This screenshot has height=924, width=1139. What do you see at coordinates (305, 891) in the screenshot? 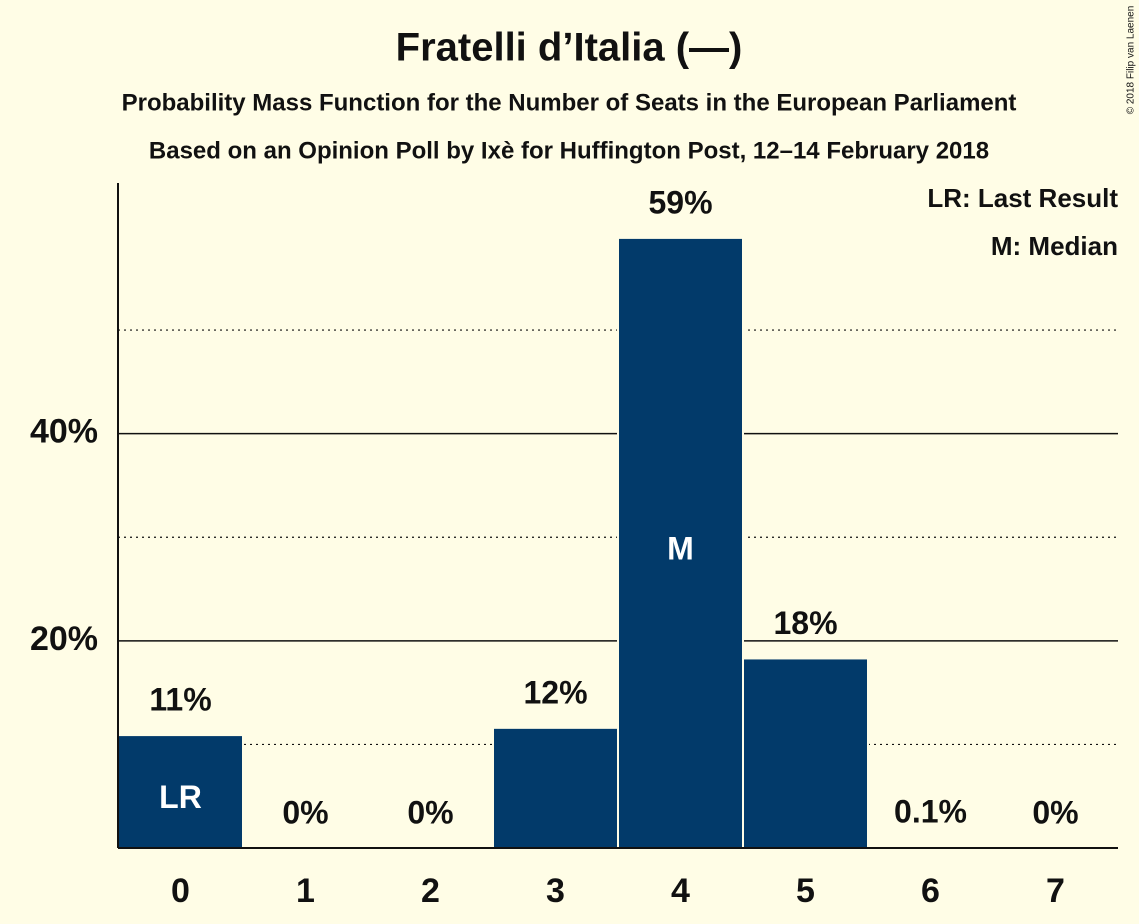
I see `x-tick-label: 1` at bounding box center [305, 891].